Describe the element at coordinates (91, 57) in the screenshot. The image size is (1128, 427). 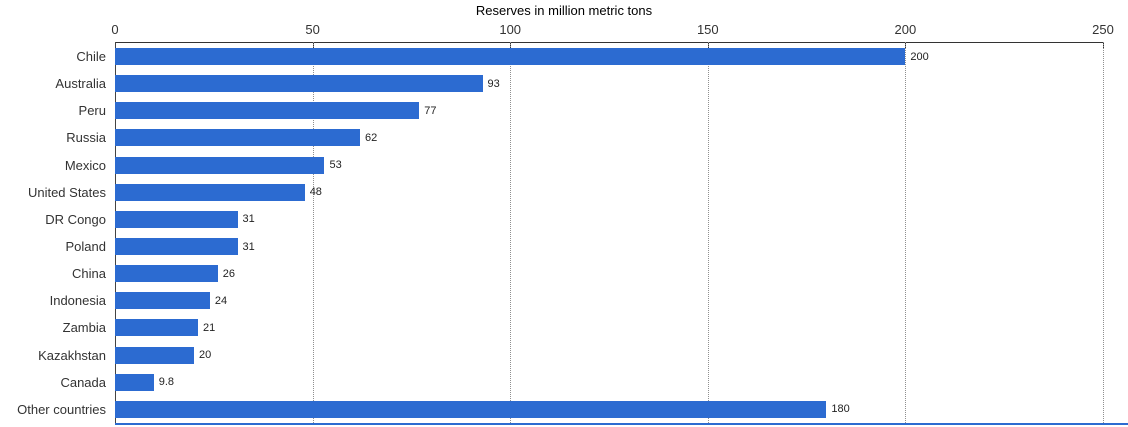
I see `category-label: Chile` at that location.